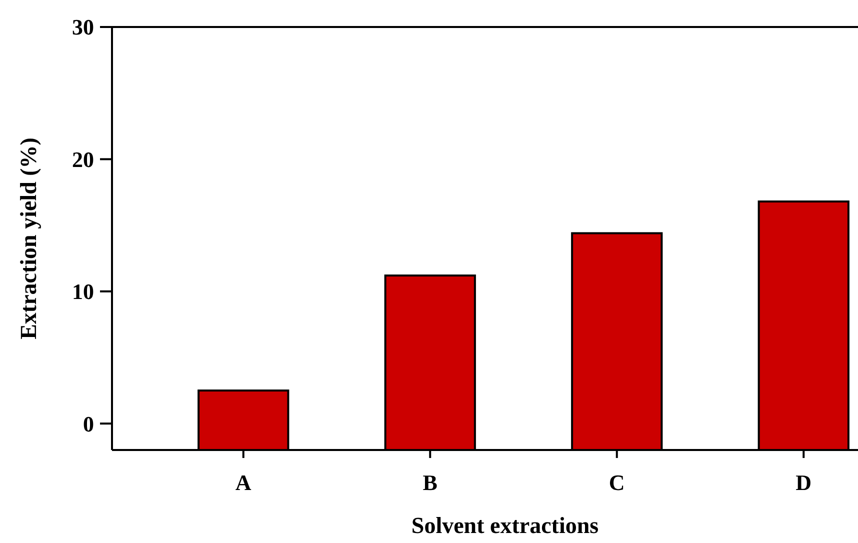  Describe the element at coordinates (505, 525) in the screenshot. I see `x-axis-title: Solvent extractions` at that location.